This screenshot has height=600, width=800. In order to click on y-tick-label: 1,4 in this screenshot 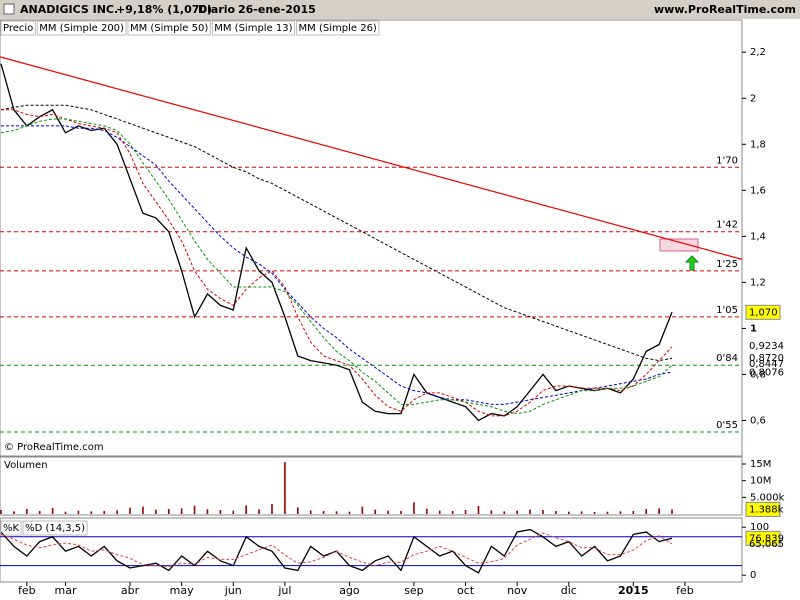, I will do `click(758, 236)`.